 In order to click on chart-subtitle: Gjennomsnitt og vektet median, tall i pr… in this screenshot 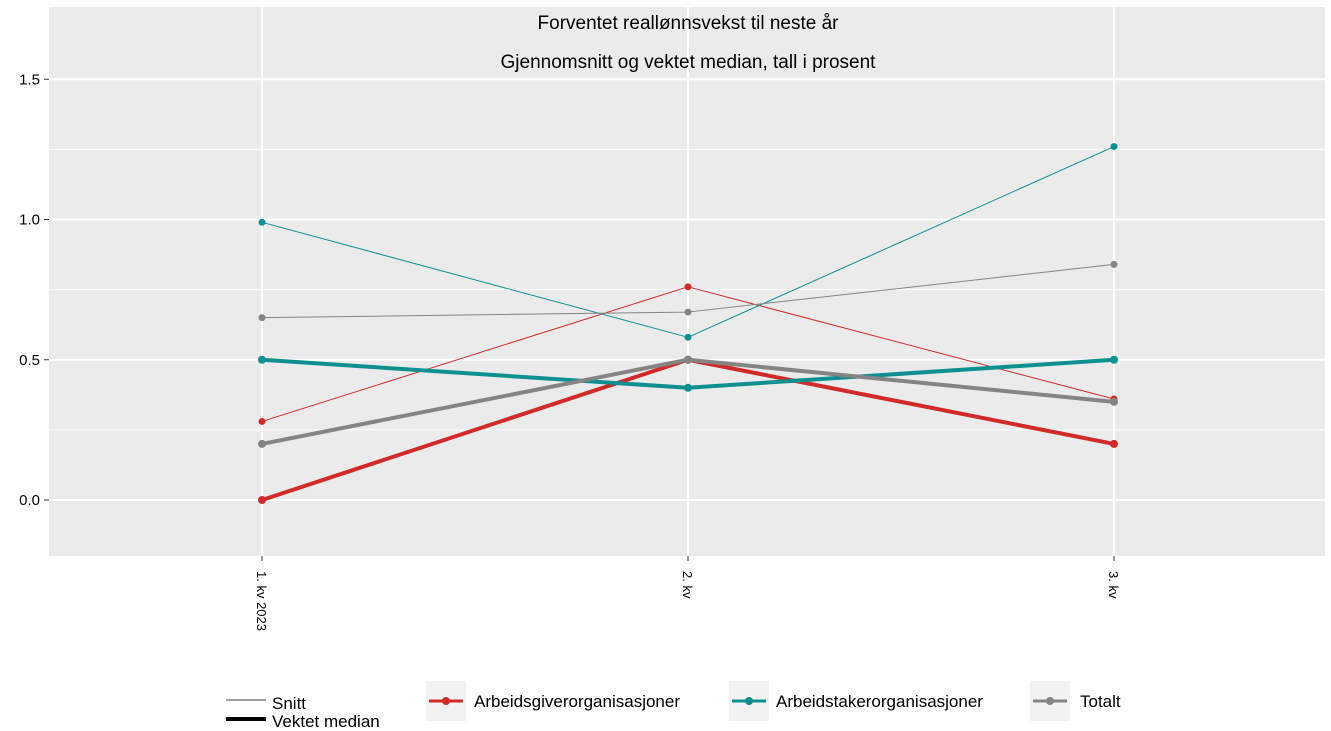, I will do `click(689, 62)`.